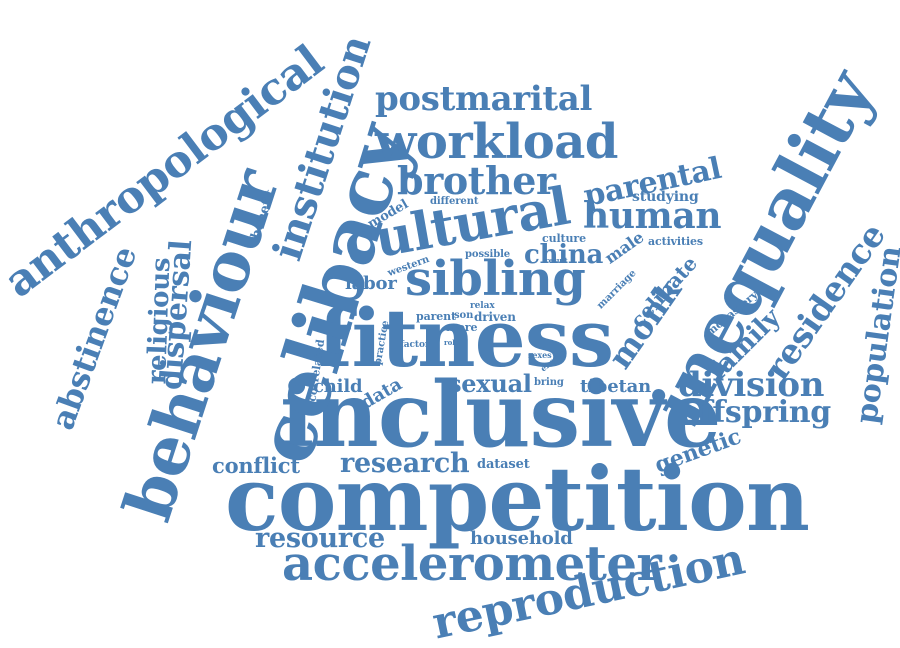 Image resolution: width=900 pixels, height=648 pixels. What do you see at coordinates (652, 216) in the screenshot?
I see `word-human: human` at bounding box center [652, 216].